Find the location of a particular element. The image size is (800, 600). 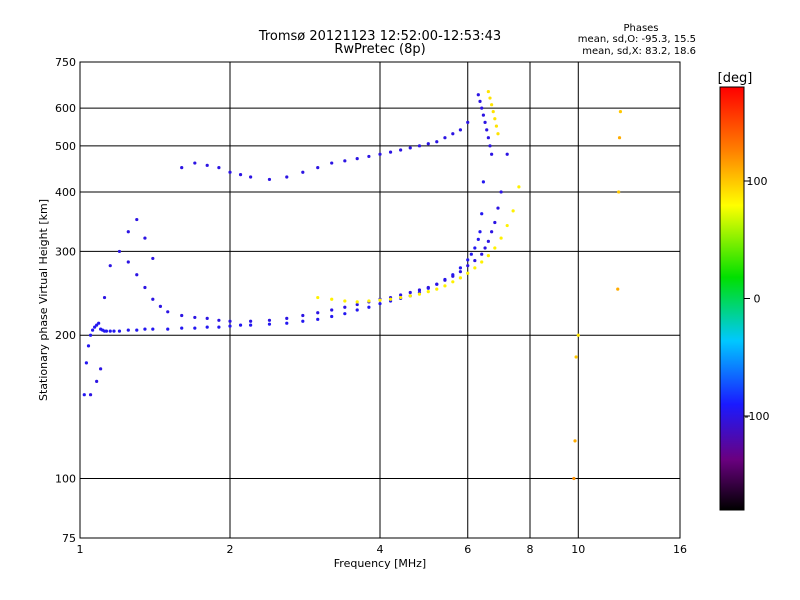

x-tick-label: 10 is located at coordinates (578, 549).